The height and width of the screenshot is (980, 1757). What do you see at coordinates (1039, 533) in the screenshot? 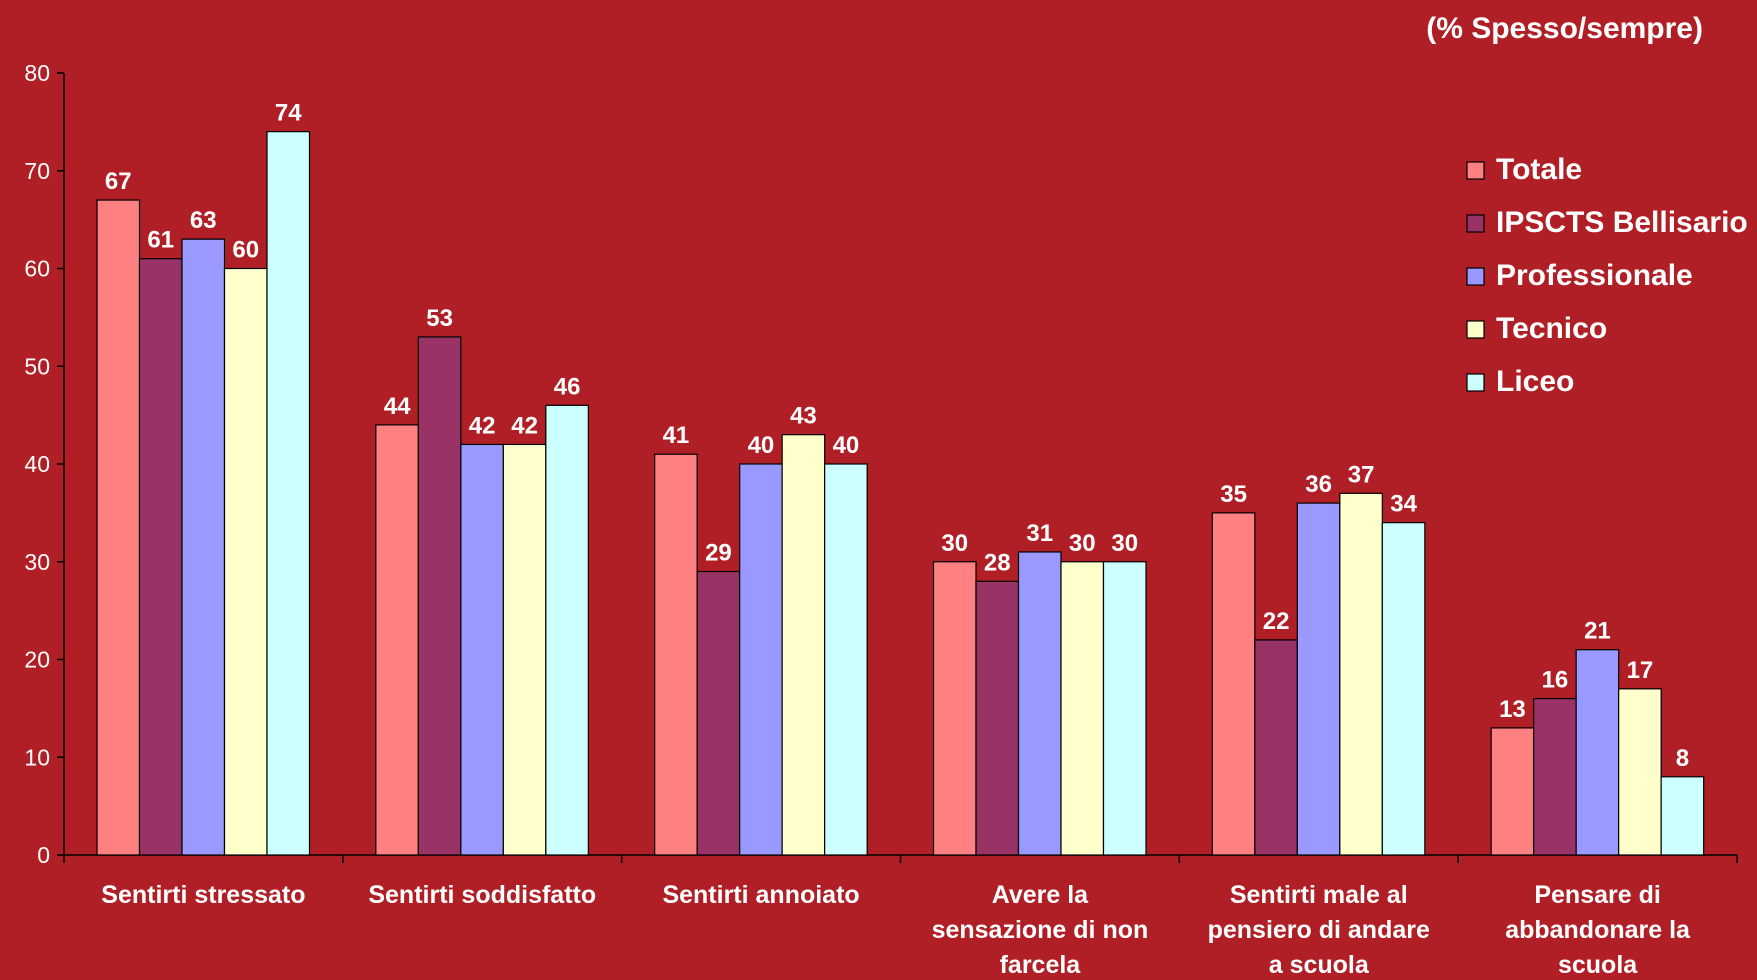
I see `data-label: 31` at bounding box center [1039, 533].